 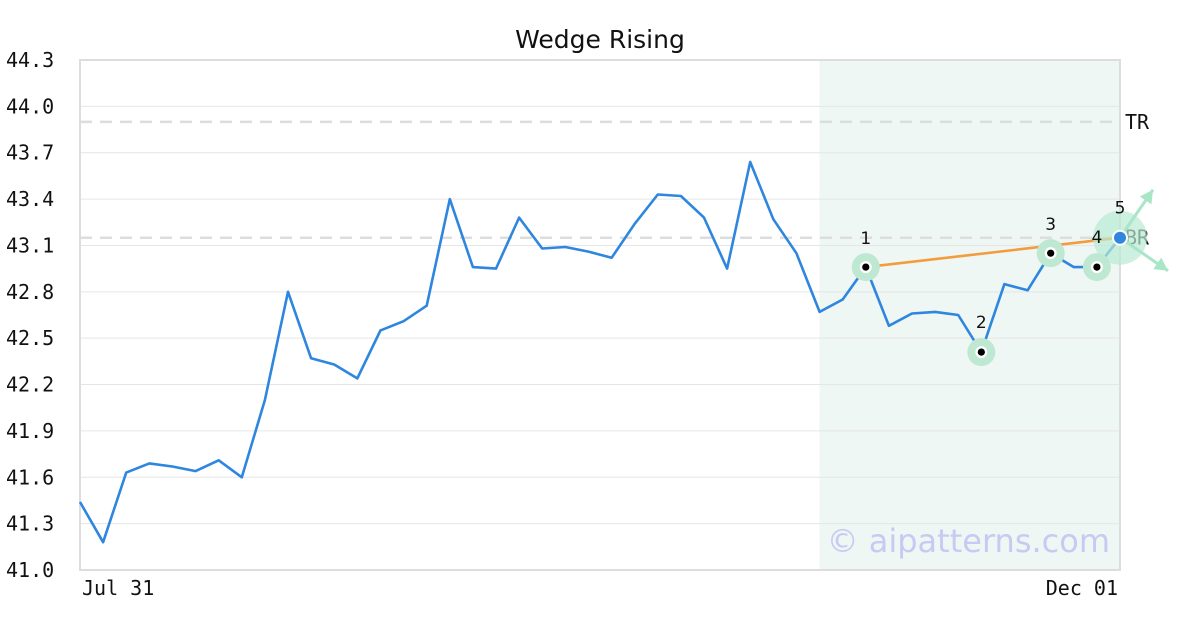 I want to click on pattern-point-label: 2, so click(x=981, y=323).